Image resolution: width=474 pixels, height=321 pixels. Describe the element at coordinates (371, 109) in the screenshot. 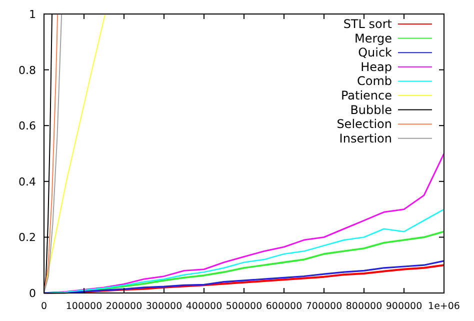

I see `legend-label: Bubble` at that location.